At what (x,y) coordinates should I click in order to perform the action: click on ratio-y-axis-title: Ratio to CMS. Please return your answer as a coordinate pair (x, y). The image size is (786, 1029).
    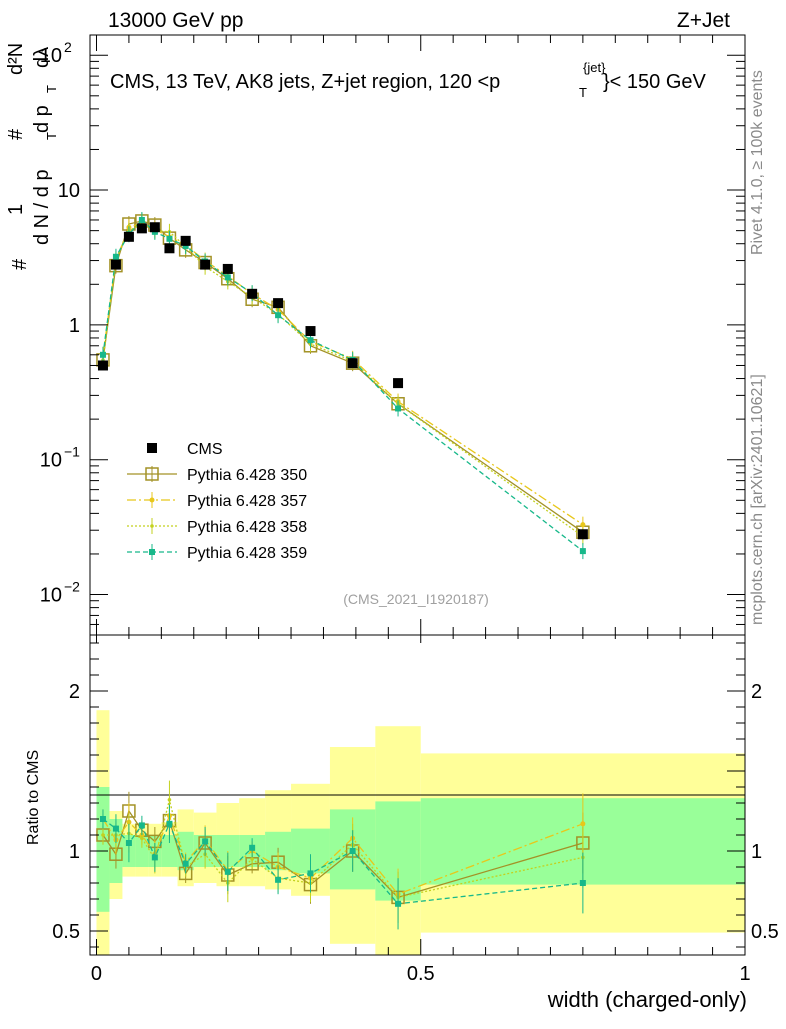
    Looking at the image, I should click on (33, 797).